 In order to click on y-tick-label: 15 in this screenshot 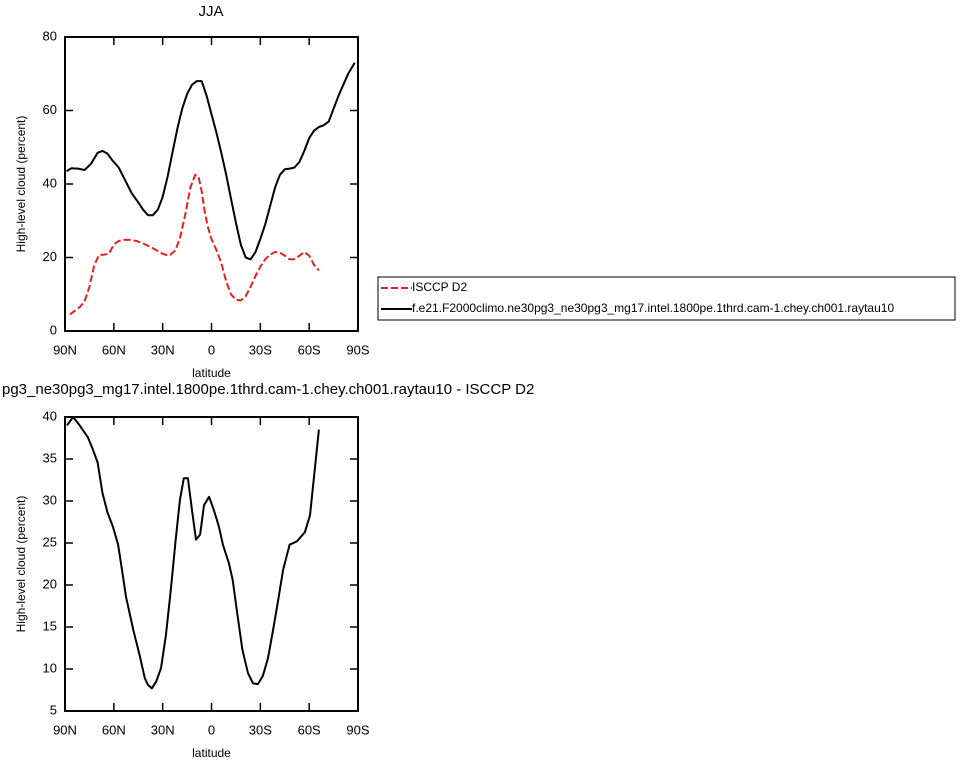, I will do `click(50, 625)`.